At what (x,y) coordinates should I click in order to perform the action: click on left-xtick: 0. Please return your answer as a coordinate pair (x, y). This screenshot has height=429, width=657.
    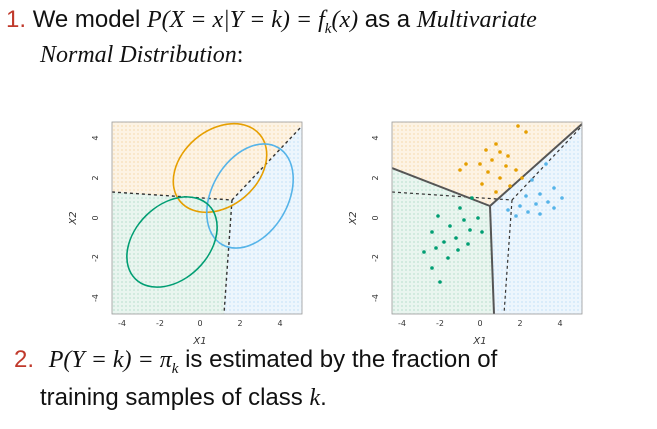
    Looking at the image, I should click on (199, 323).